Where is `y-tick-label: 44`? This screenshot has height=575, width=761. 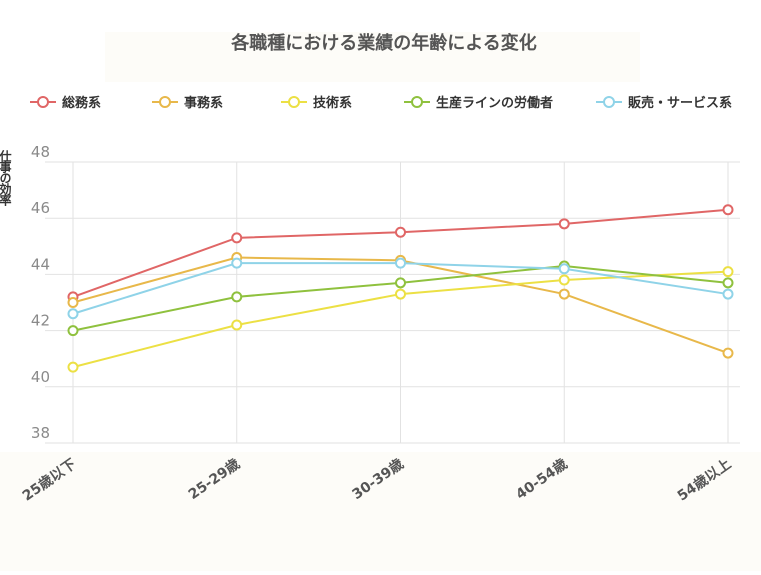
y-tick-label: 44 is located at coordinates (40, 264).